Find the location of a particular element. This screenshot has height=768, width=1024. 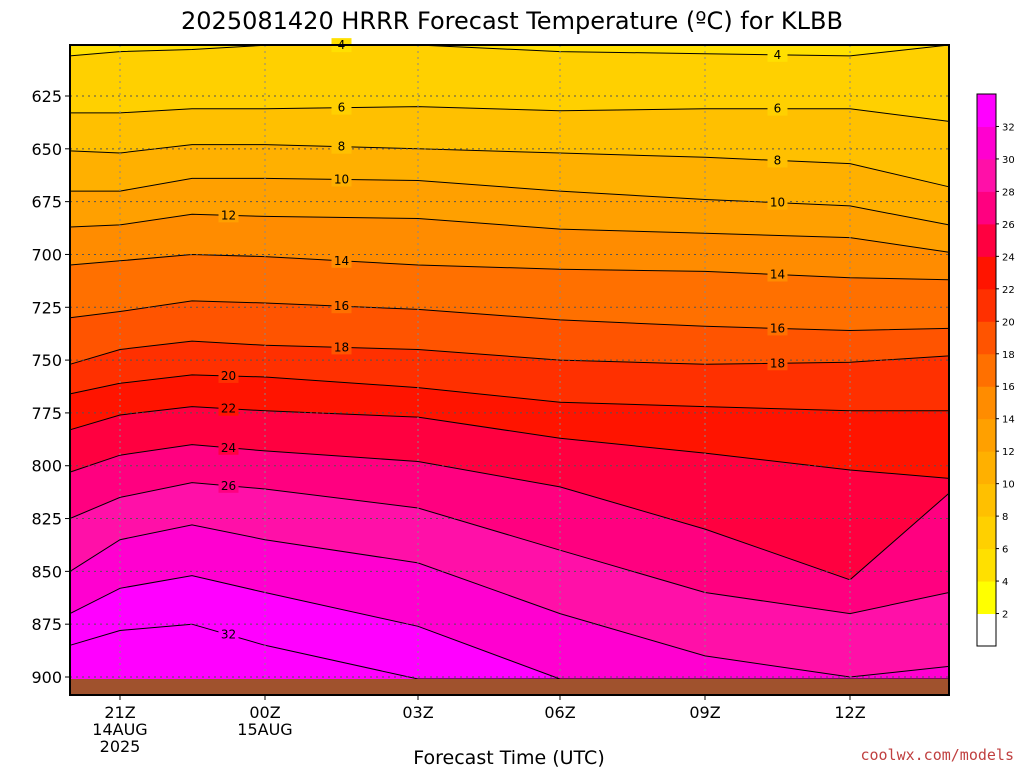

y-tick-label: 700 is located at coordinates (46, 254).